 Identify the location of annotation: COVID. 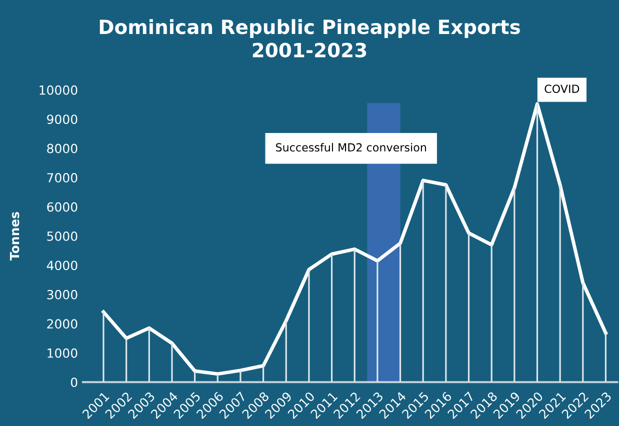
(562, 88).